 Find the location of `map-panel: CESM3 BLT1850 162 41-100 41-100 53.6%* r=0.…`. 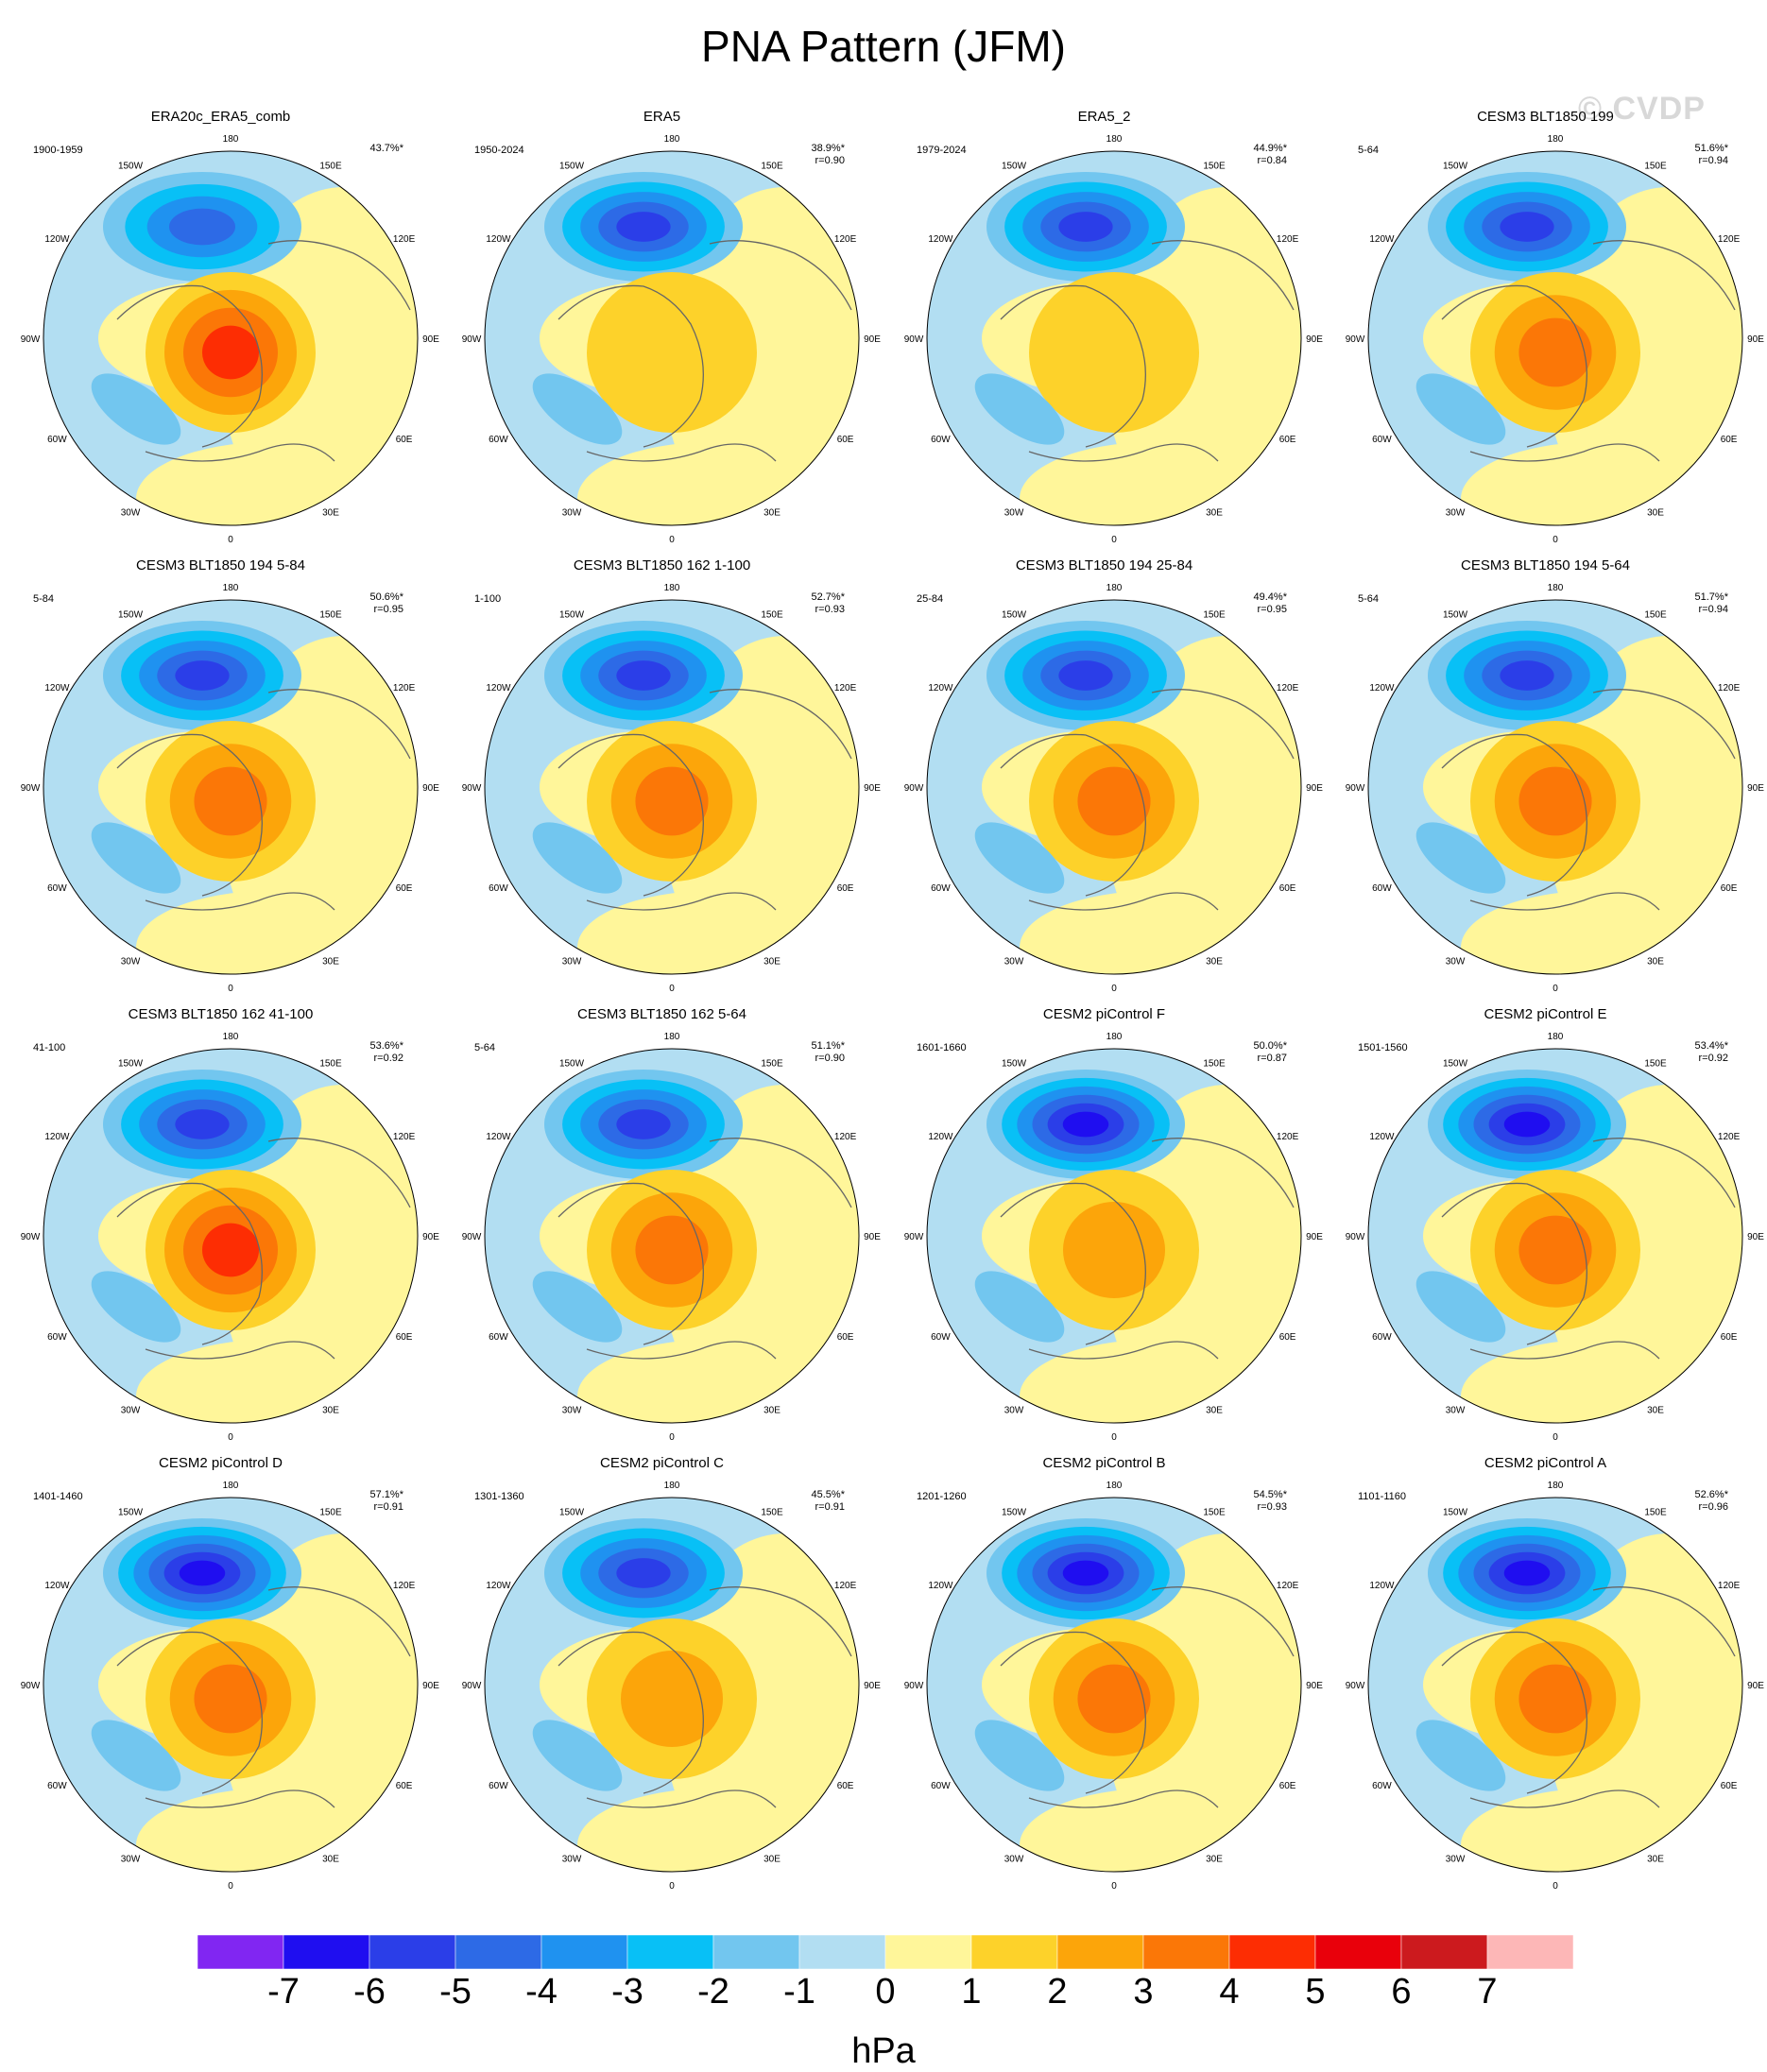

map-panel: CESM3 BLT1850 162 41-100 41-100 53.6%* r=0.… is located at coordinates (220, 1230).